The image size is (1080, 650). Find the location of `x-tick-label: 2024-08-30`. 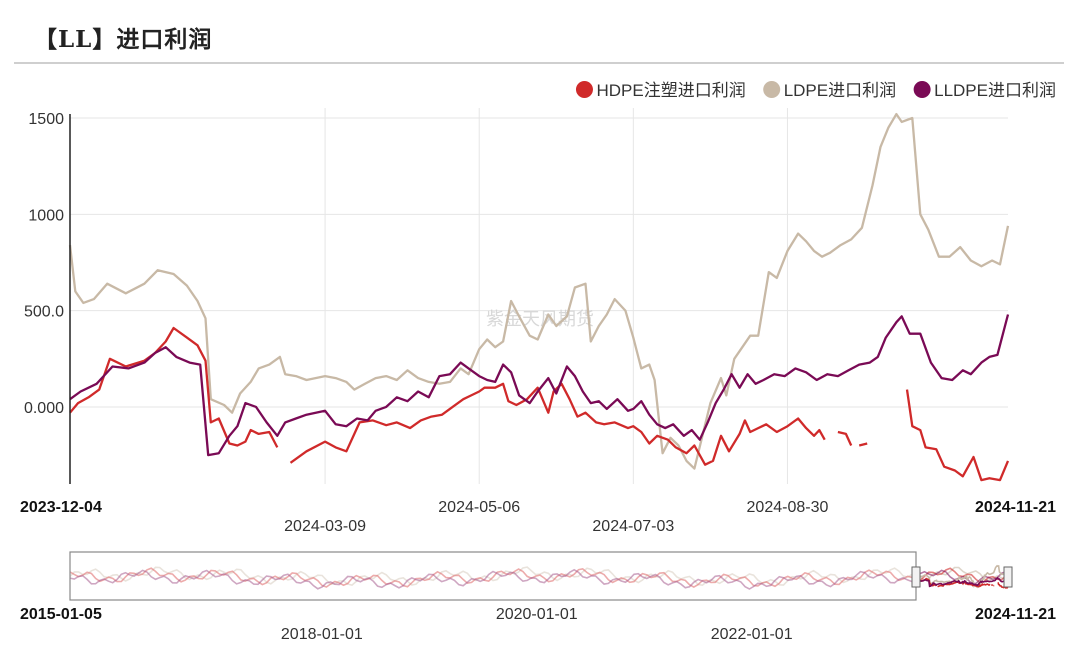

x-tick-label: 2024-08-30 is located at coordinates (788, 507).